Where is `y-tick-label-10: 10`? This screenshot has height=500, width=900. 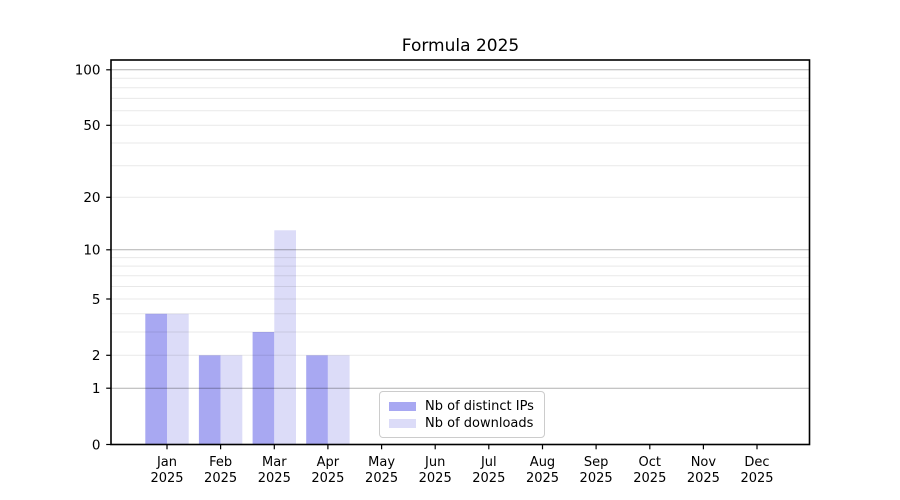 y-tick-label-10: 10 is located at coordinates (91, 251).